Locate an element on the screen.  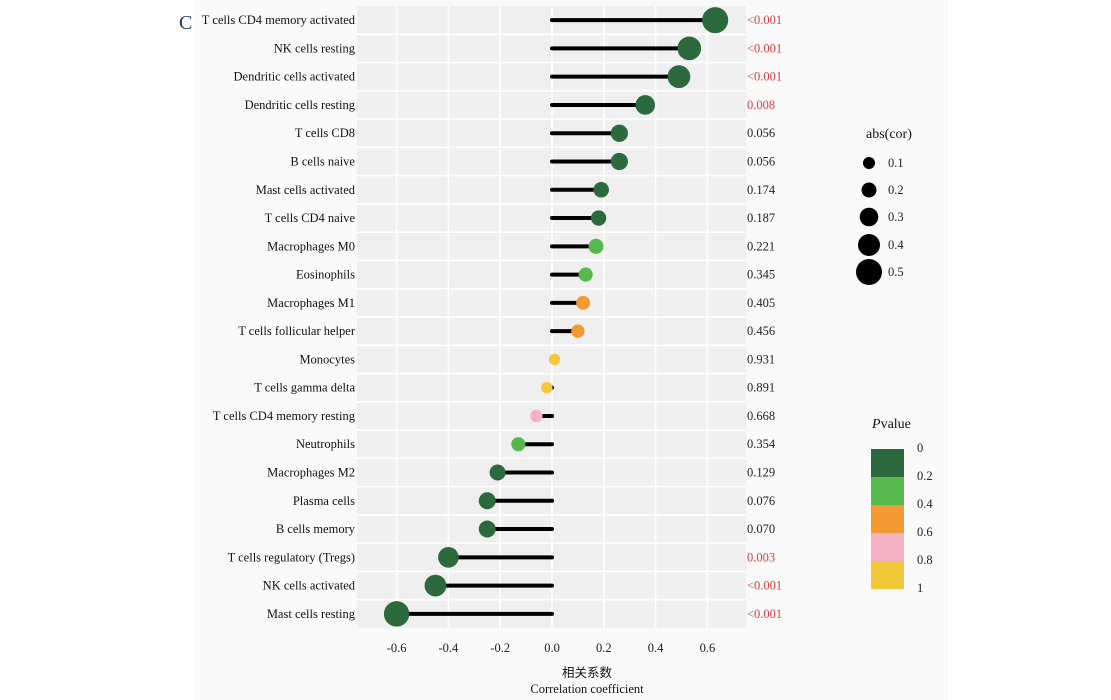
color-legend-label: 0.4 is located at coordinates (925, 504).